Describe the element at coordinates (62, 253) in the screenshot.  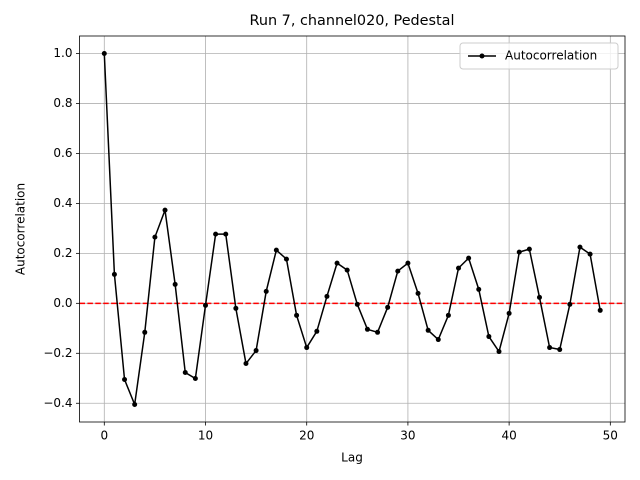
I see `y-tick-label: 0.2` at that location.